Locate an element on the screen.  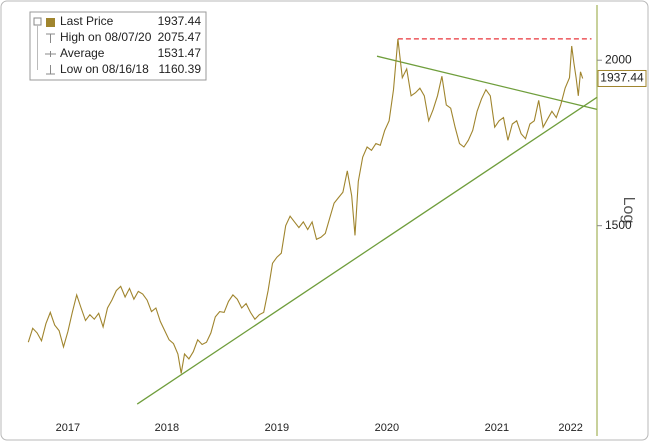
legend-swatch is located at coordinates (50, 22).